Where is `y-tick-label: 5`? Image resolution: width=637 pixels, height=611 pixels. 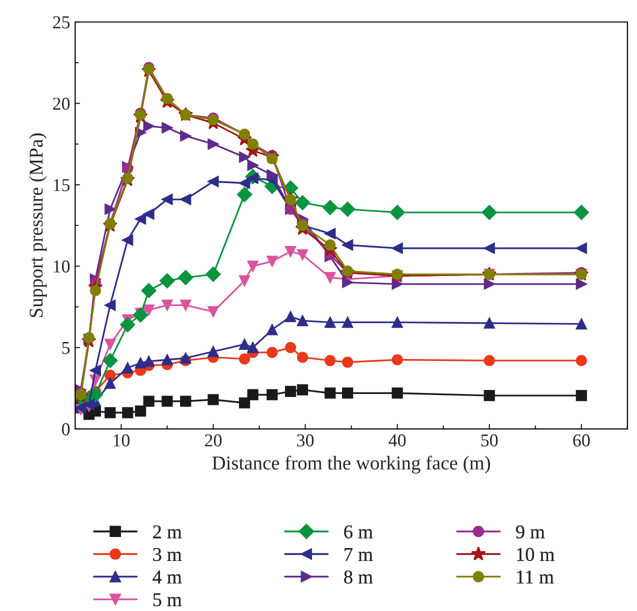 y-tick-label: 5 is located at coordinates (66, 348).